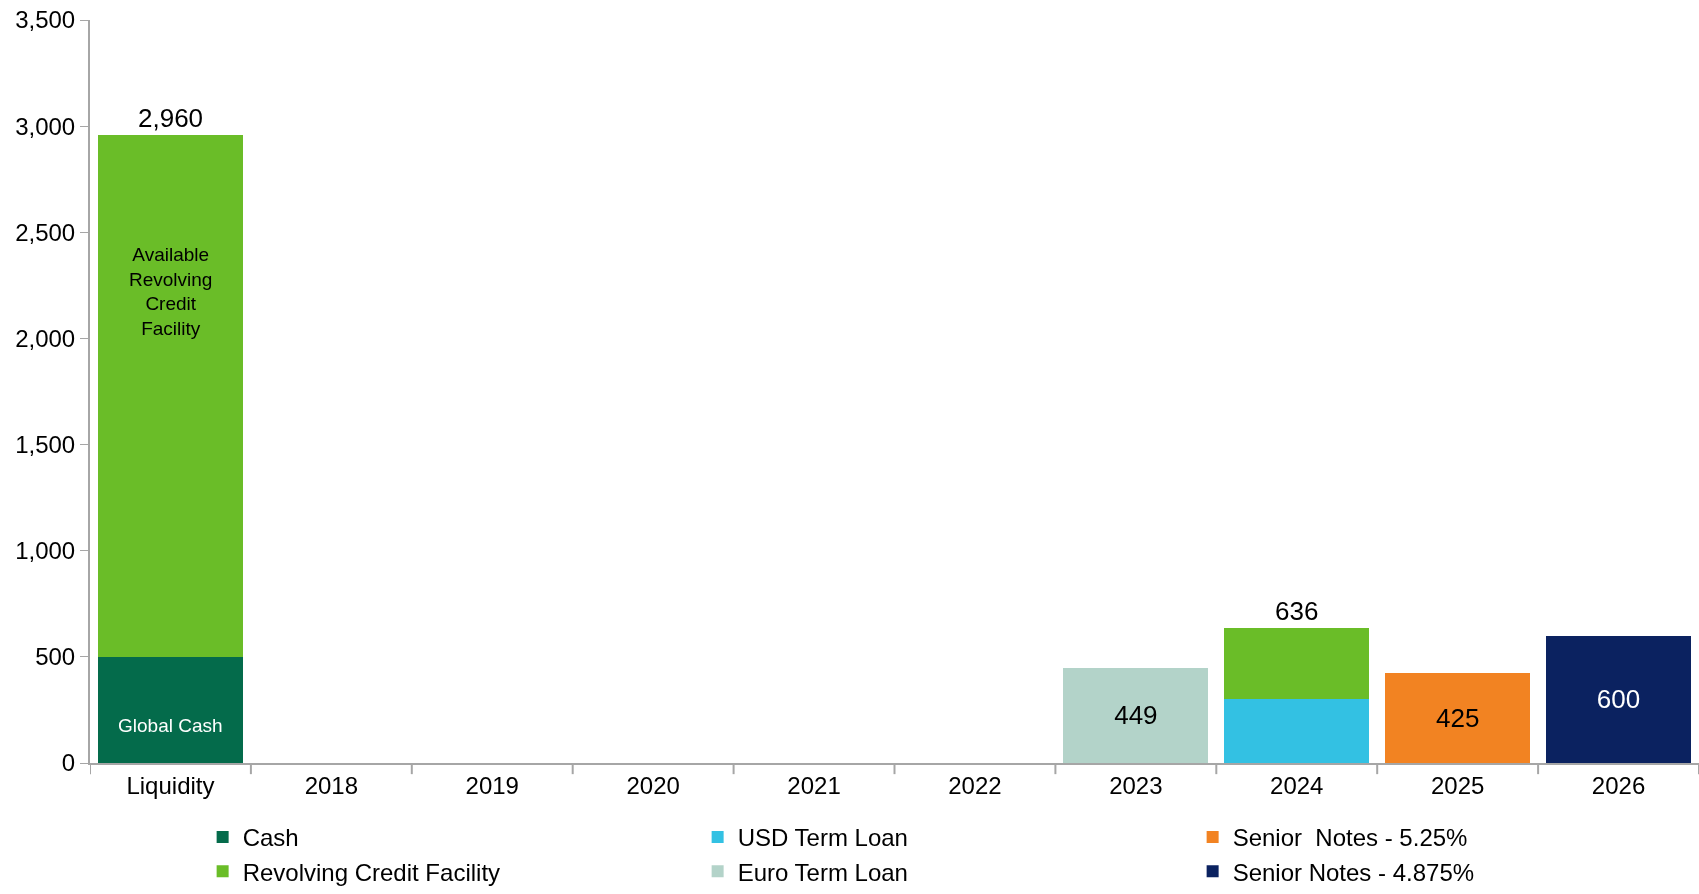 The height and width of the screenshot is (894, 1699). Describe the element at coordinates (45, 232) in the screenshot. I see `y-tick-label: 2,500` at that location.